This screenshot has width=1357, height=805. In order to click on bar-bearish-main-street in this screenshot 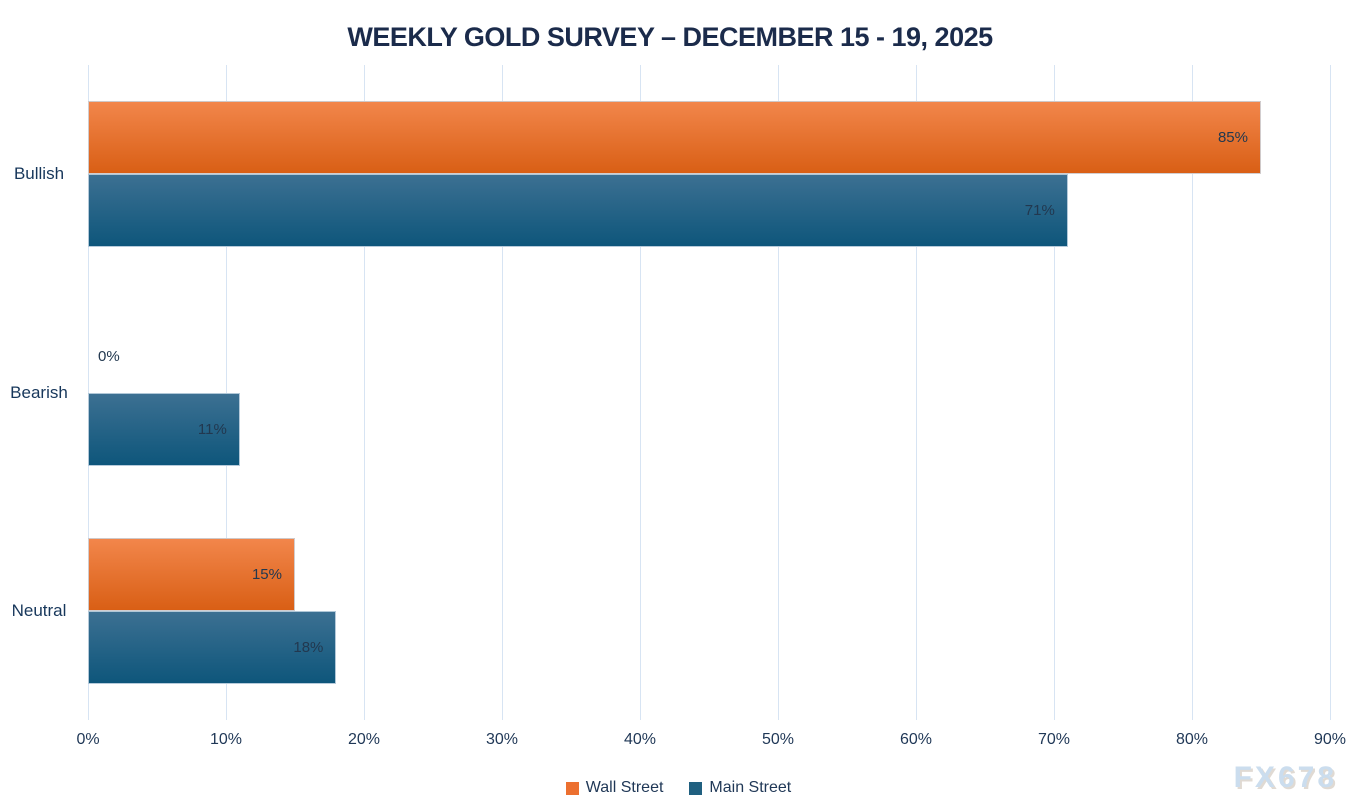, I will do `click(164, 429)`.